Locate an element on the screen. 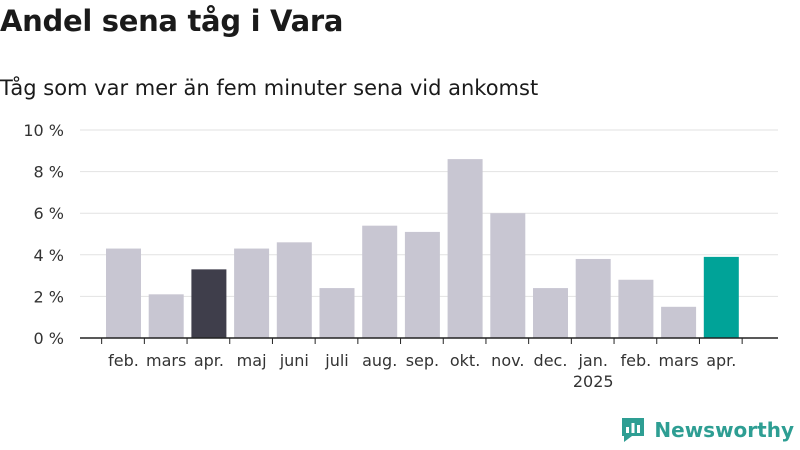  y-tick-label: 0 % is located at coordinates (49, 338).